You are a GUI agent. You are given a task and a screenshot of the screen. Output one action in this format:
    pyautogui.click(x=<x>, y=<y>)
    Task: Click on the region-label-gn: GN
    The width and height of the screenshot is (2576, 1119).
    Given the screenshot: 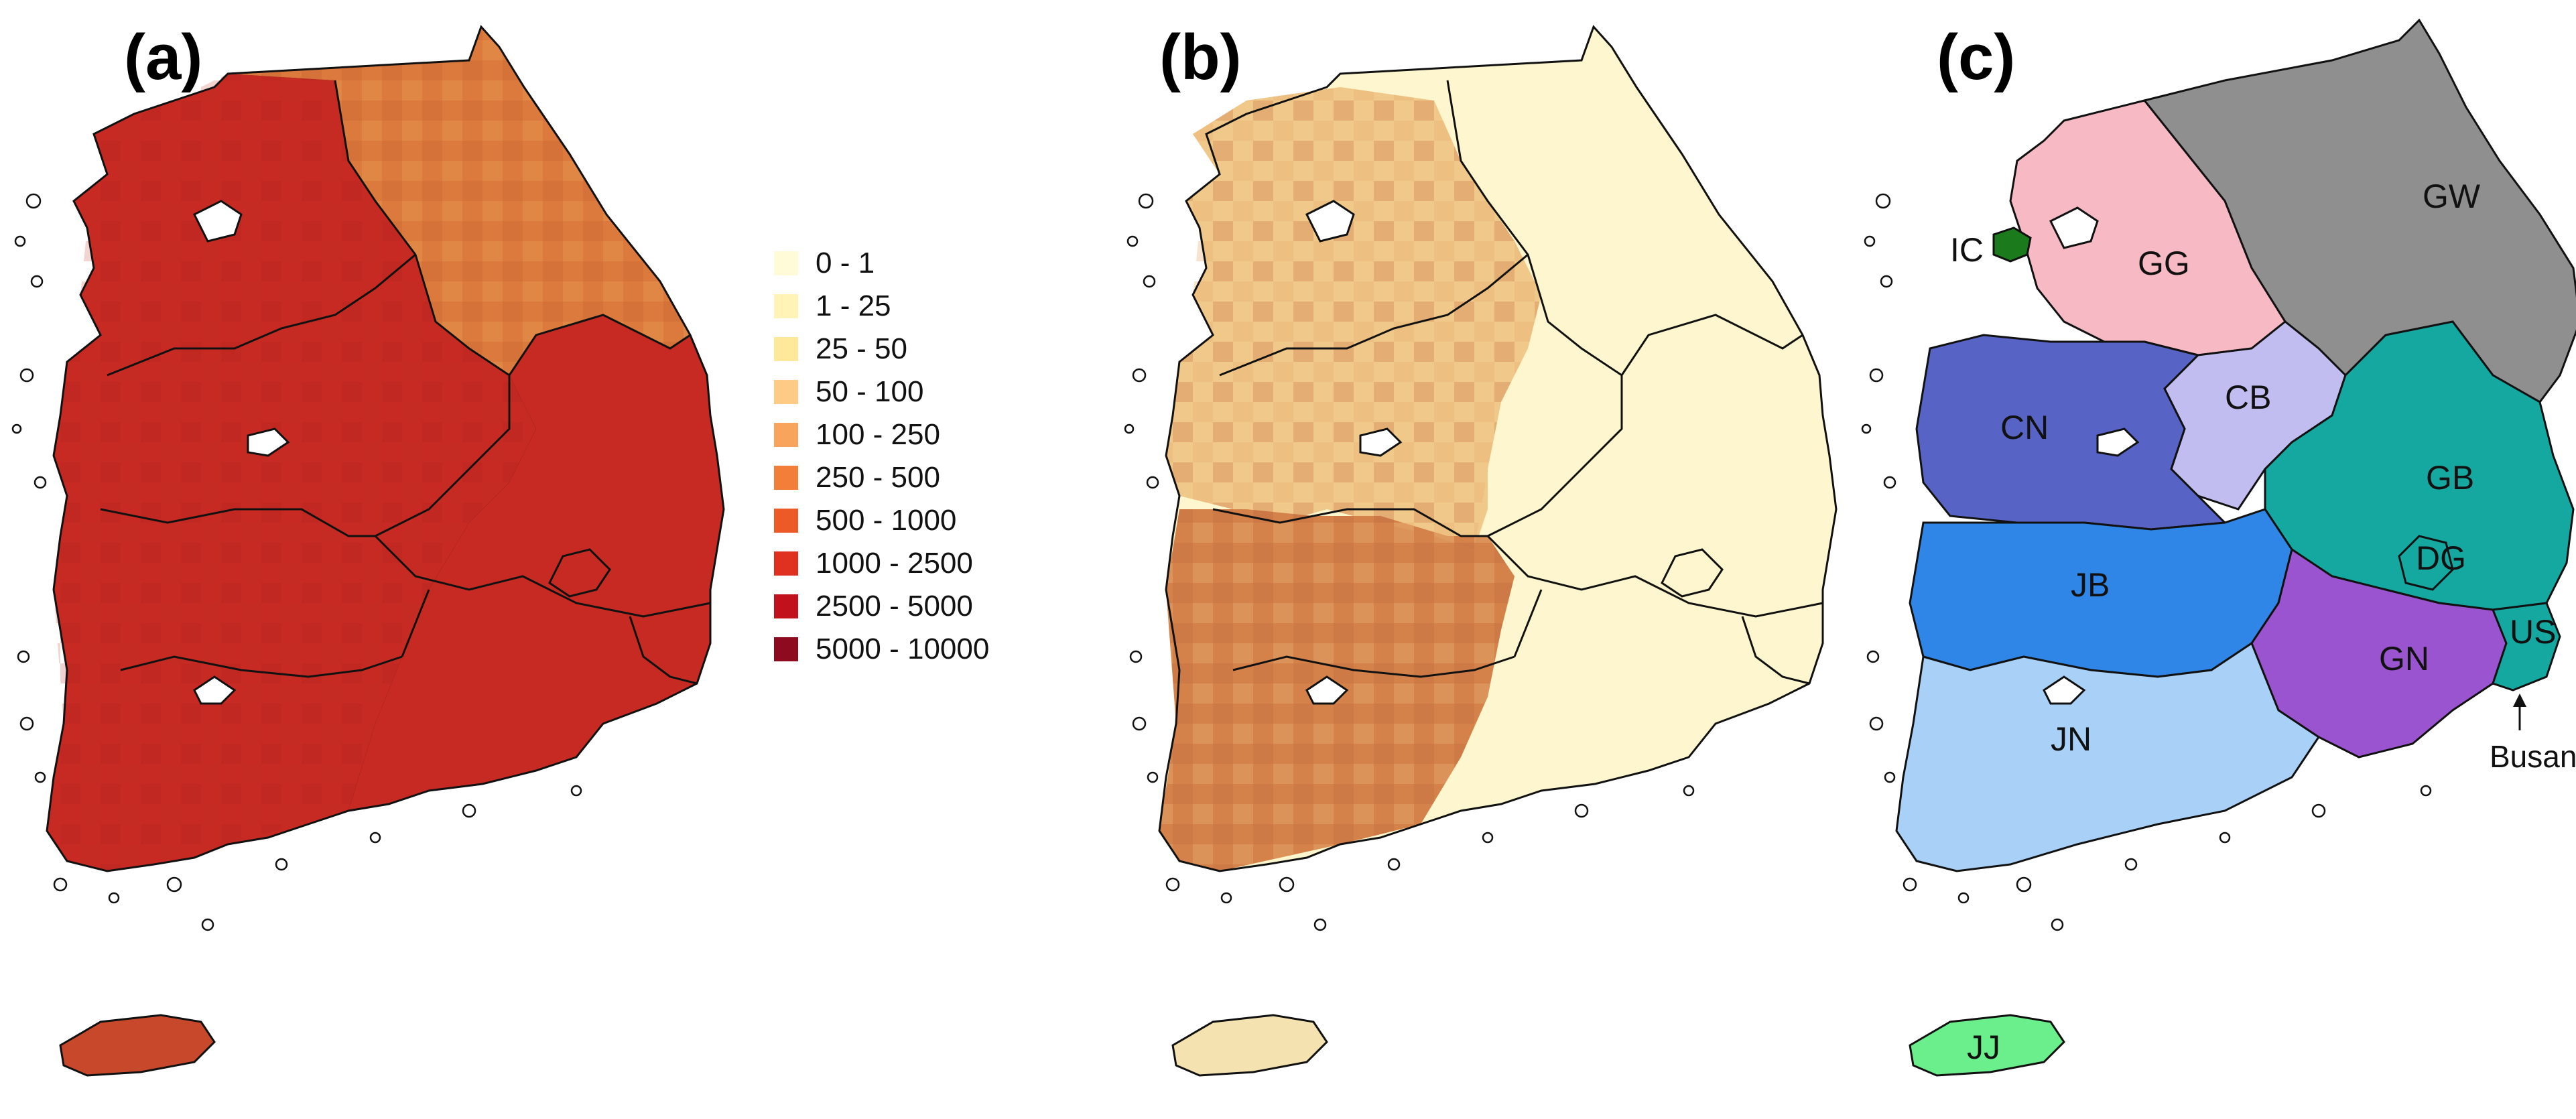 What is the action you would take?
    pyautogui.click(x=2404, y=658)
    